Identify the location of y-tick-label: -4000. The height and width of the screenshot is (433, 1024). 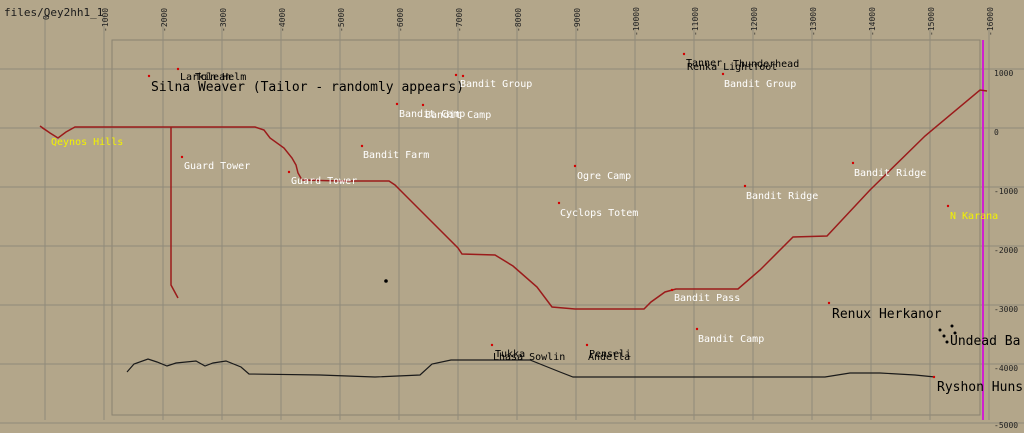
(1006, 368).